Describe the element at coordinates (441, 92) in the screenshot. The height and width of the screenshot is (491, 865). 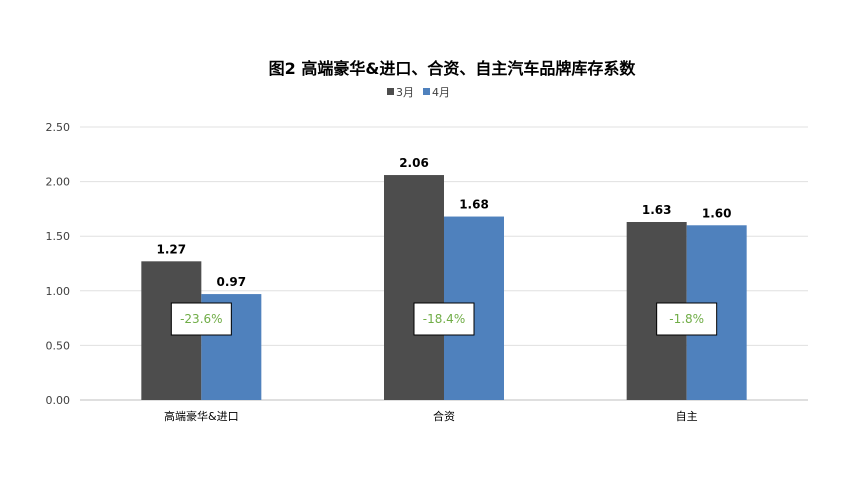
I see `legend-label: 4月` at that location.